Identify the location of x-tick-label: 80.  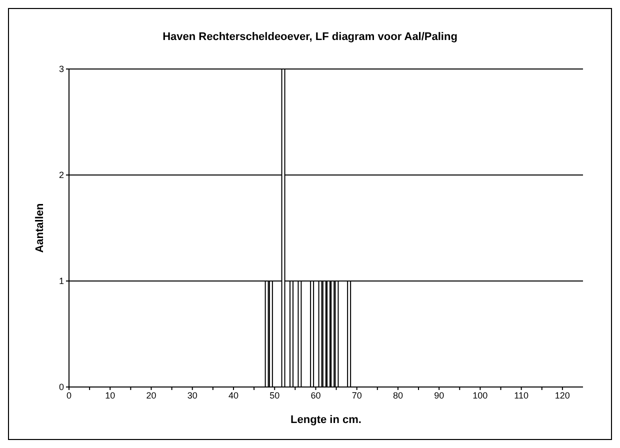
(397, 395).